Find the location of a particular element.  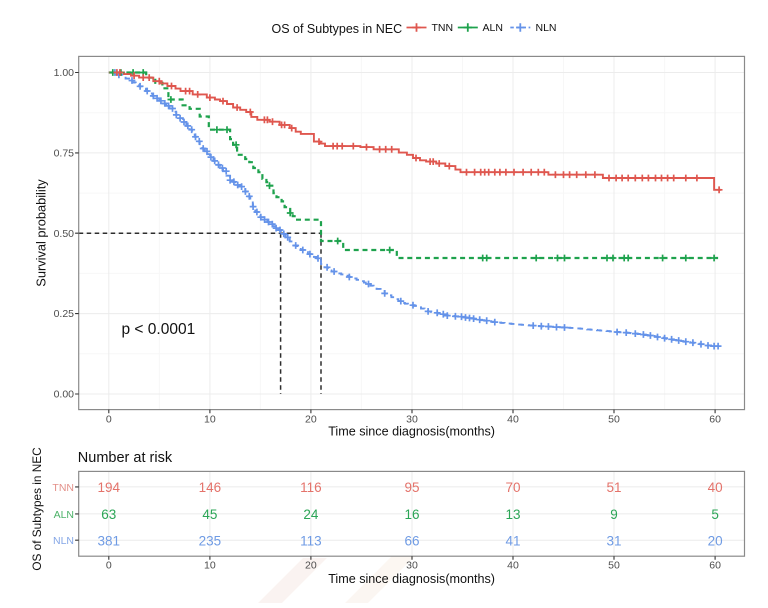

svg-text: p < 0.0001 is located at coordinates (159, 329).